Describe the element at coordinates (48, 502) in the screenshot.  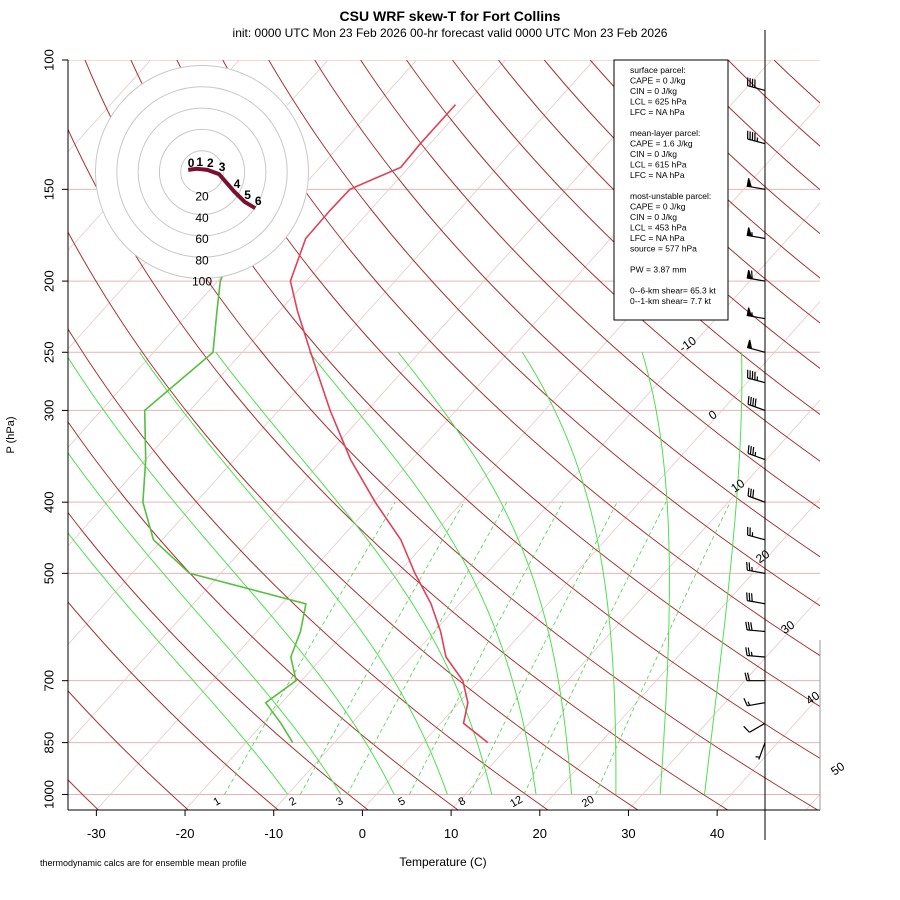
I see `y-tick-label: 400` at that location.